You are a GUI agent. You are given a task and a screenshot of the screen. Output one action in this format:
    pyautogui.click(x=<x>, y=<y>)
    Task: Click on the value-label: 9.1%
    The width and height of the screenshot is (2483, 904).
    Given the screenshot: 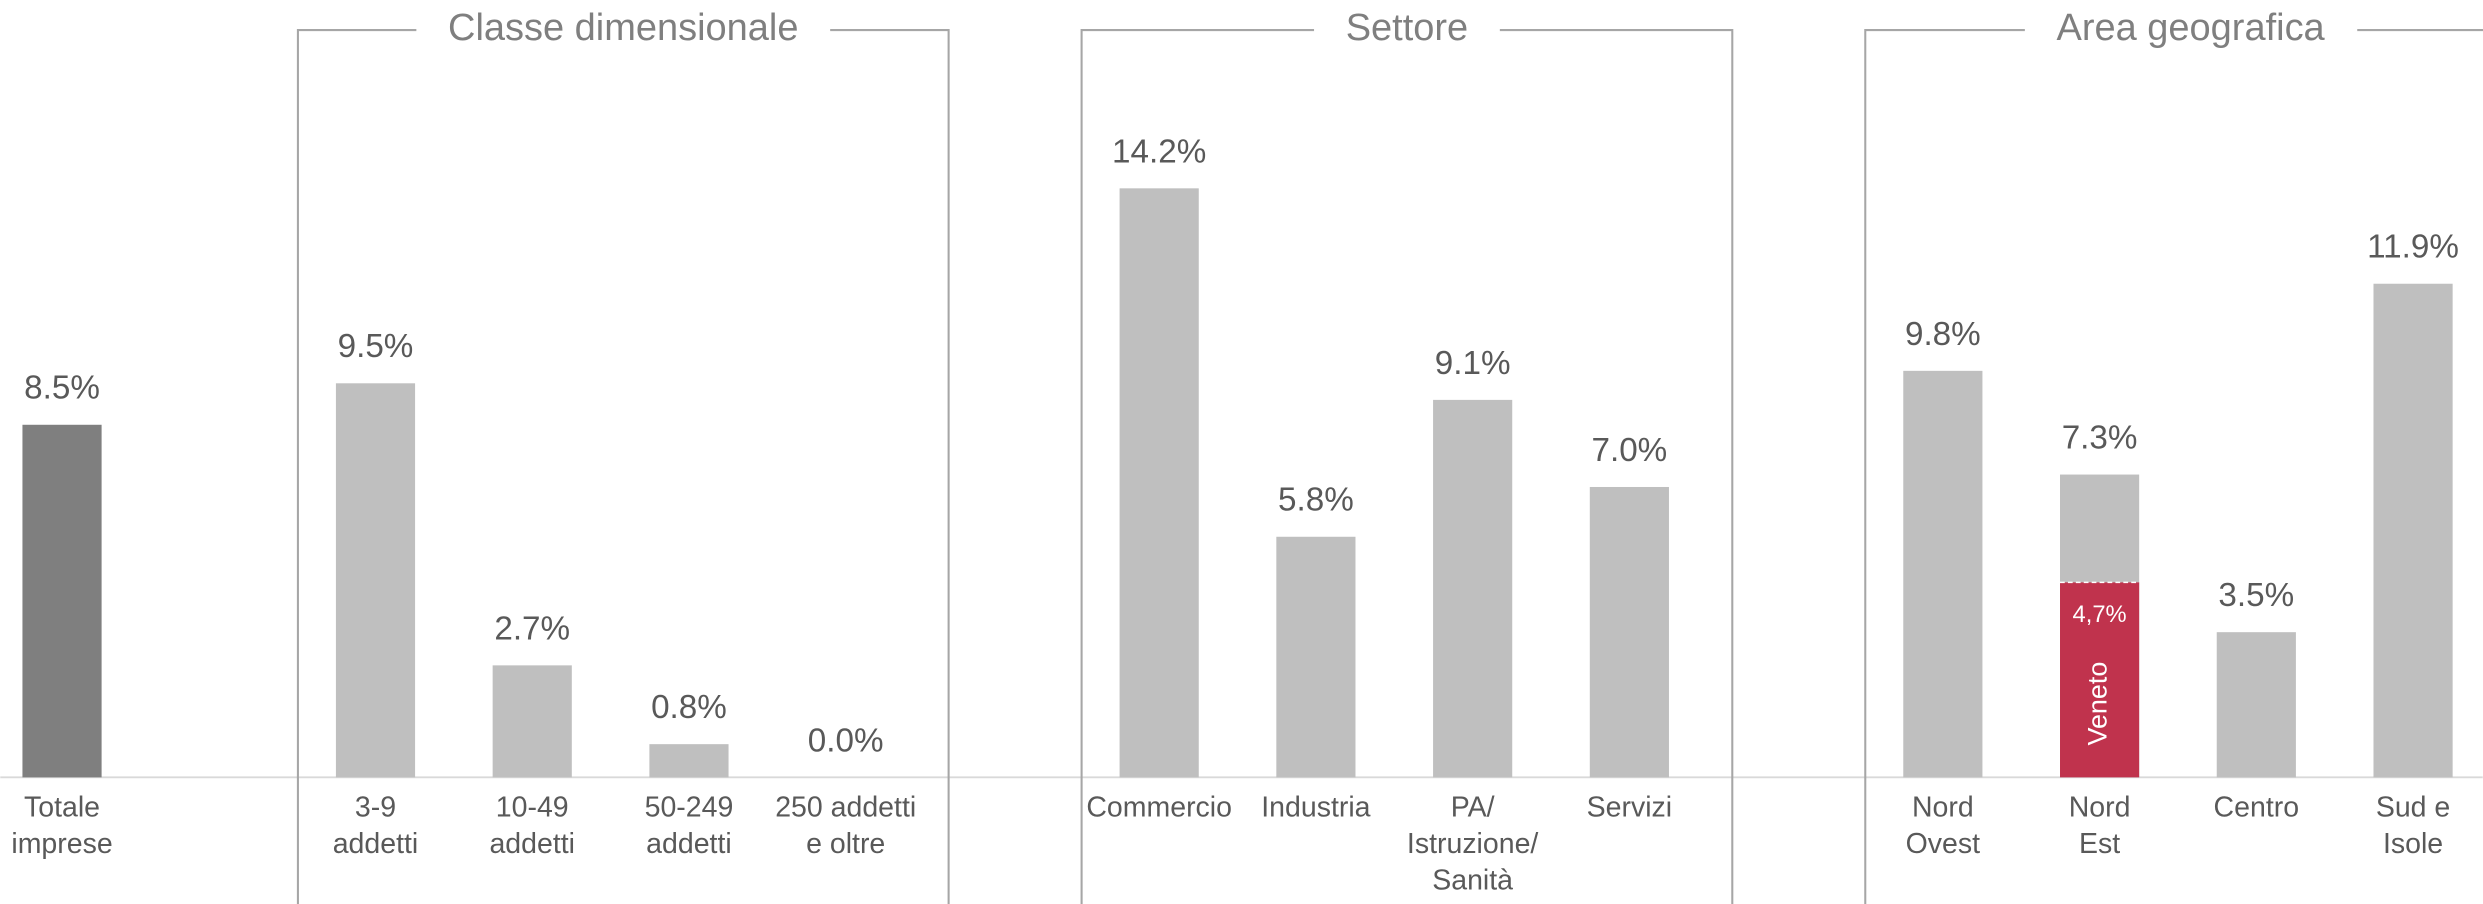 What is the action you would take?
    pyautogui.click(x=1473, y=363)
    